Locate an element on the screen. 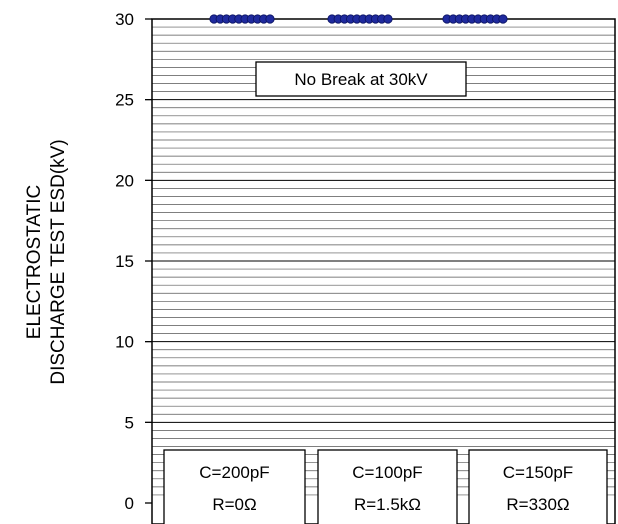 The image size is (618, 524). y-tick-label: 30 is located at coordinates (124, 19).